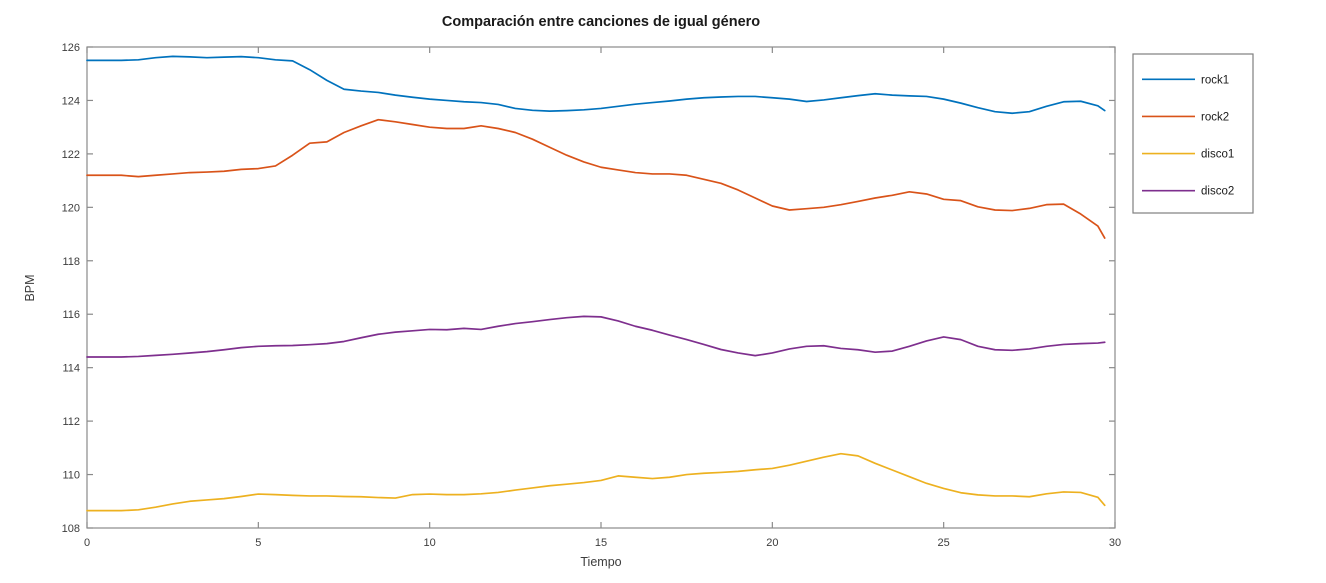  Describe the element at coordinates (1215, 117) in the screenshot. I see `legend-label: rock2` at that location.